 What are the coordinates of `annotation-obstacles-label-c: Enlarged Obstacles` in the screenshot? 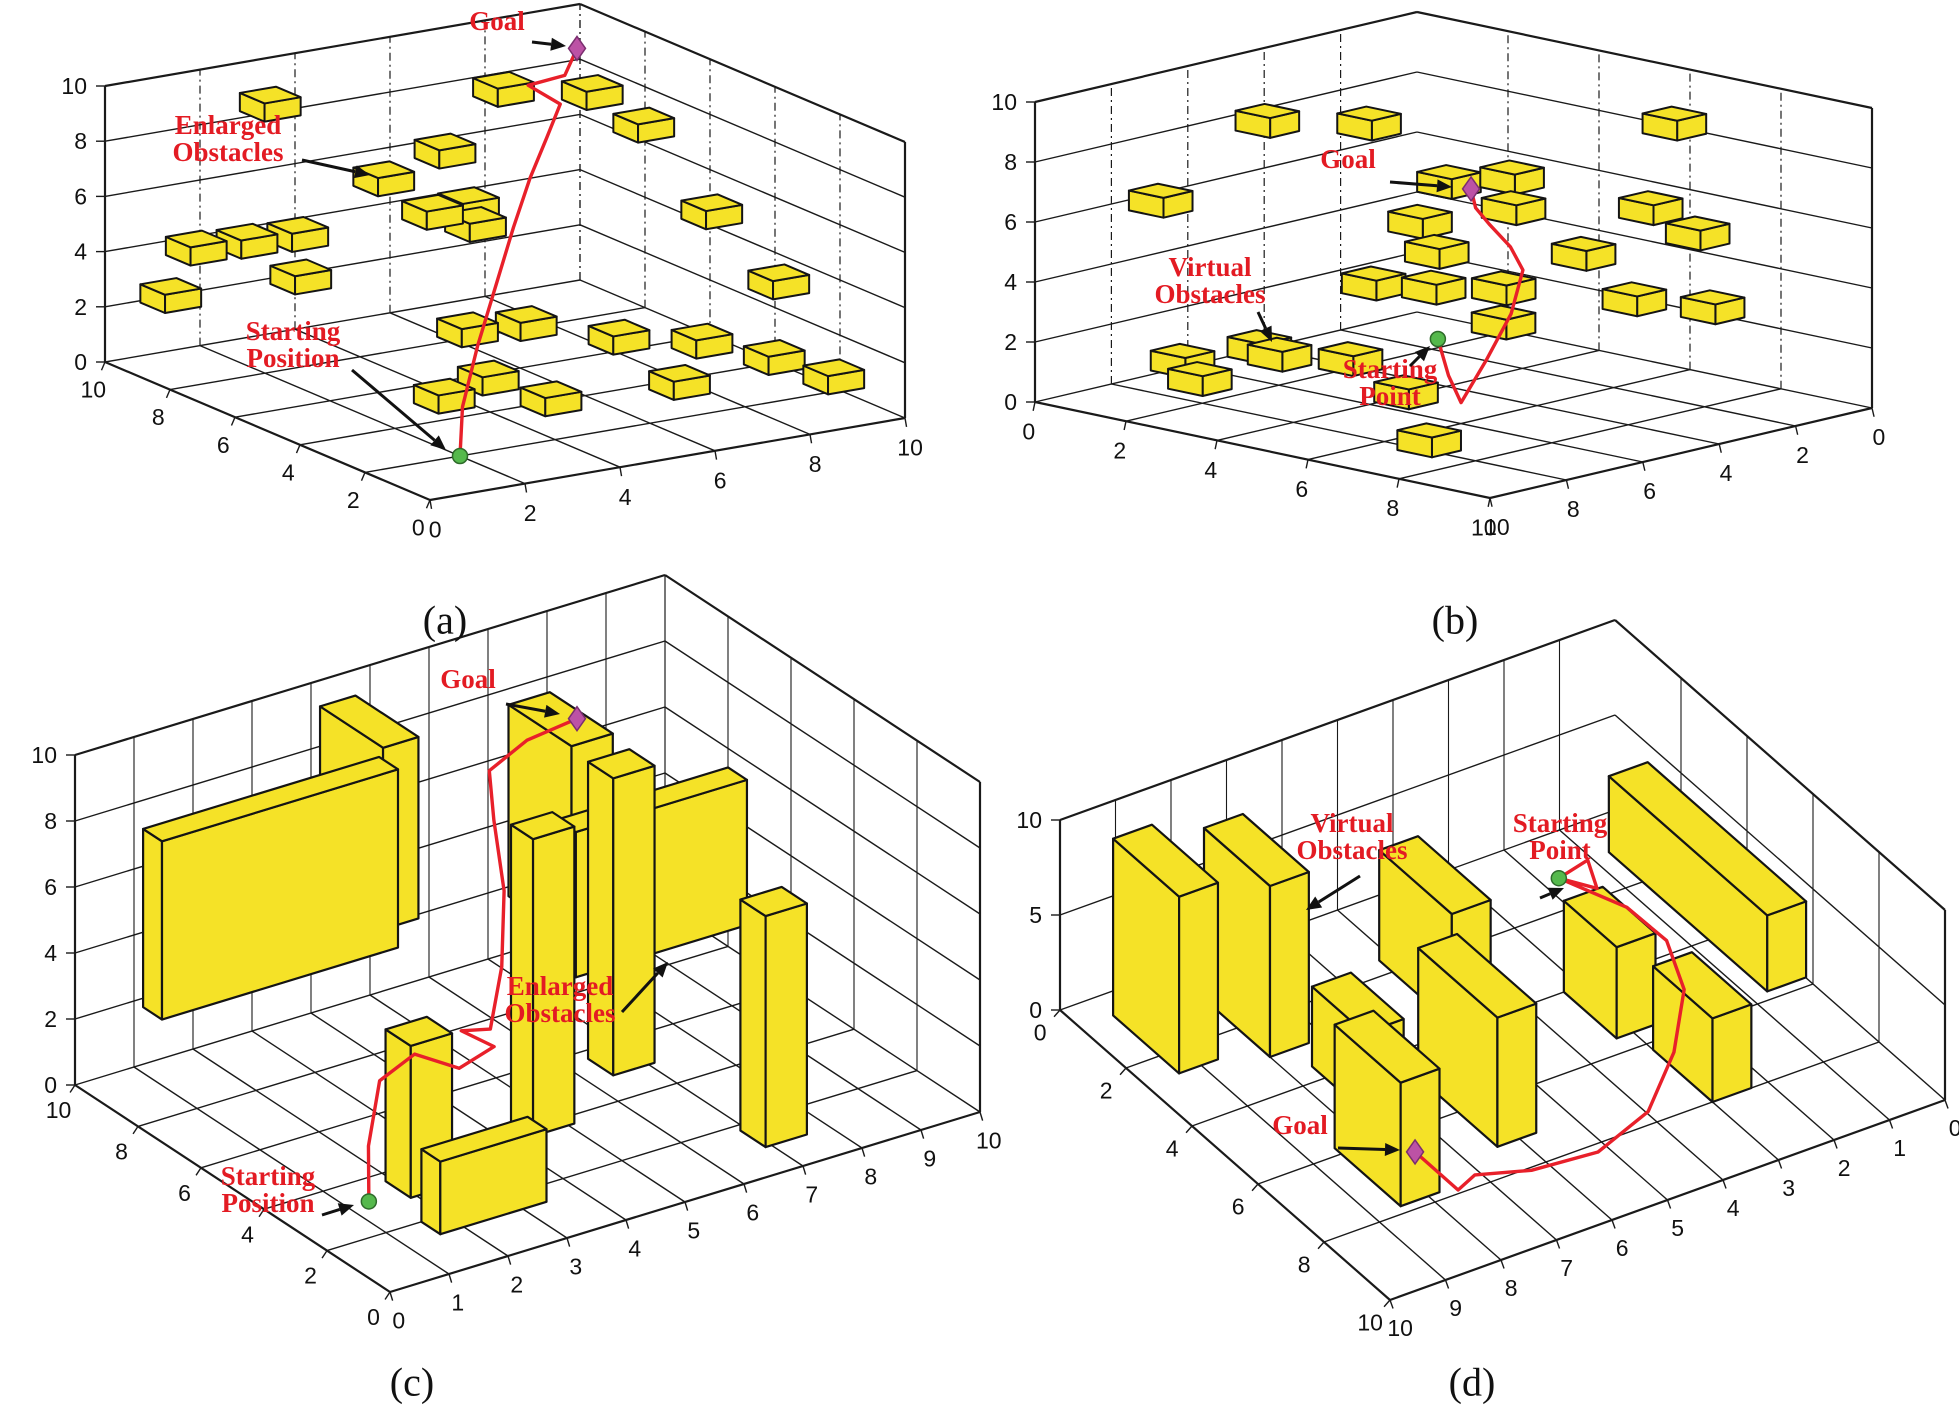 It's located at (586, 995).